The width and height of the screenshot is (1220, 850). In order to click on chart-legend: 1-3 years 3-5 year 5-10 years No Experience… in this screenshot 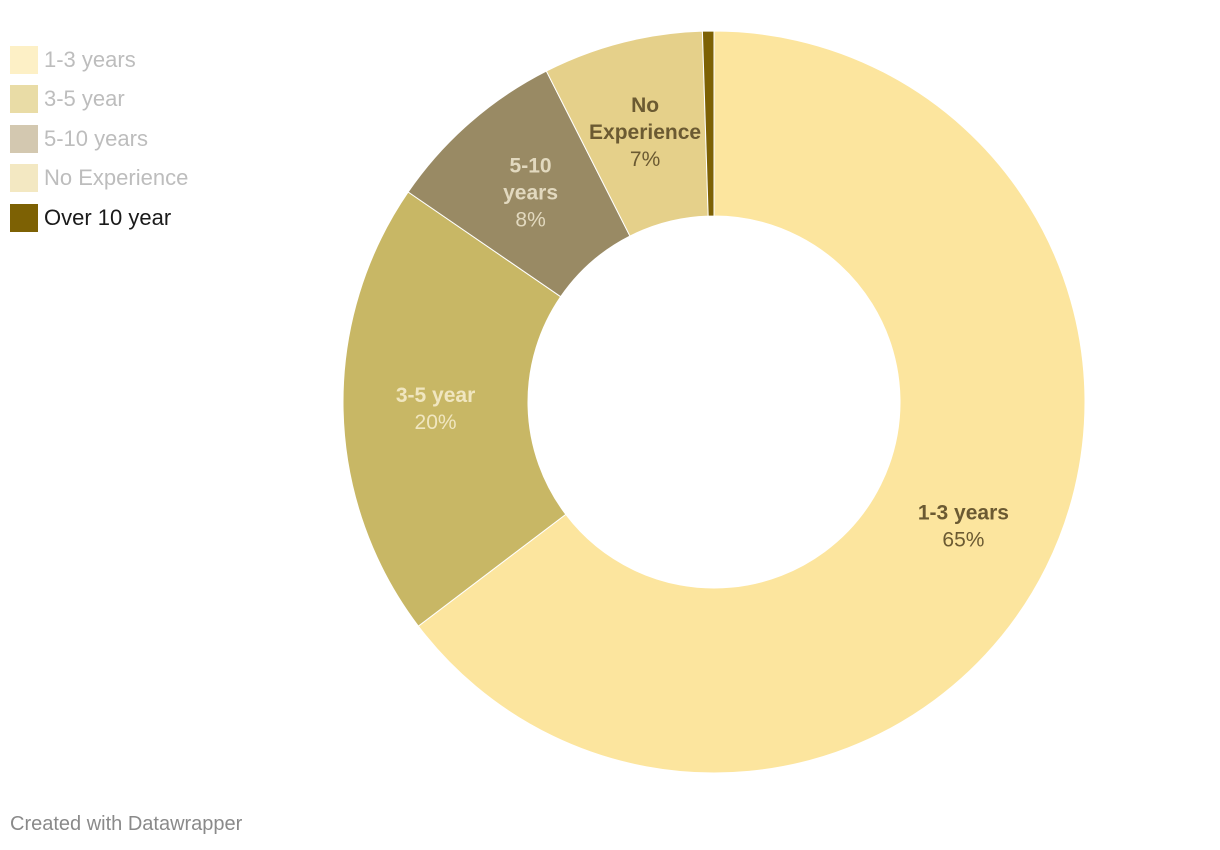, I will do `click(99, 139)`.